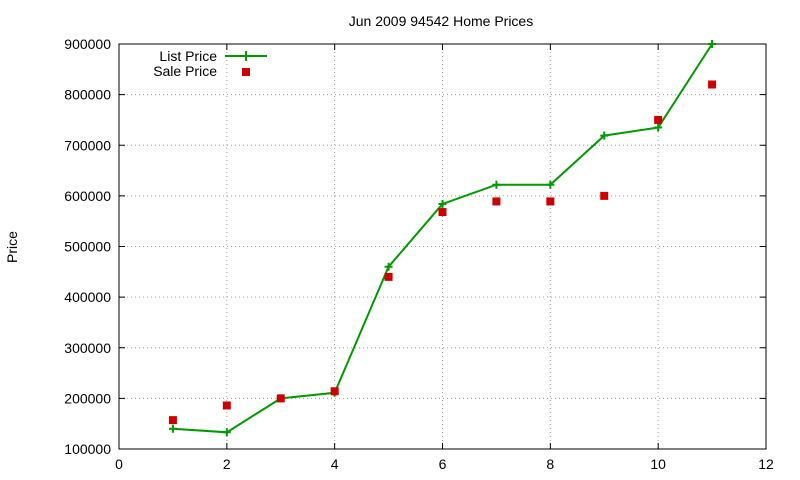  I want to click on x-tick-label: 8, so click(550, 464).